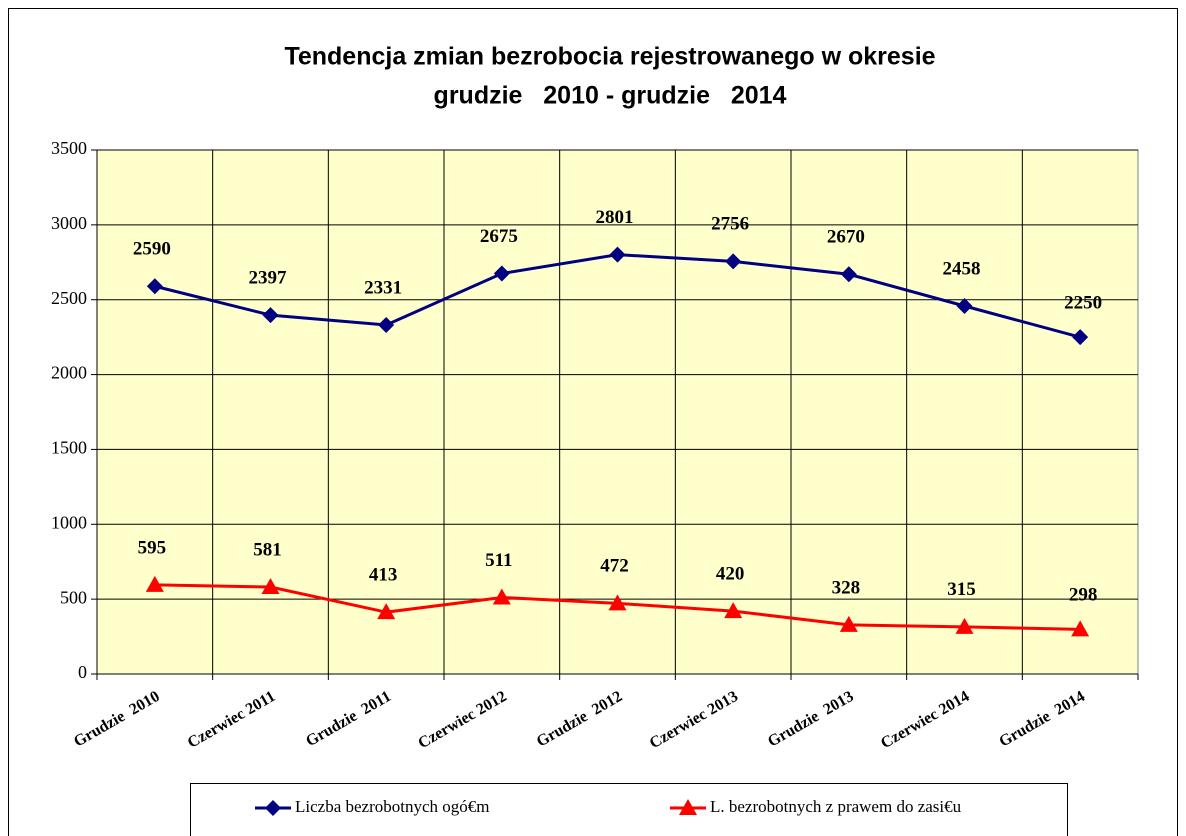 The height and width of the screenshot is (836, 1186). I want to click on data-label: 2590, so click(152, 249).